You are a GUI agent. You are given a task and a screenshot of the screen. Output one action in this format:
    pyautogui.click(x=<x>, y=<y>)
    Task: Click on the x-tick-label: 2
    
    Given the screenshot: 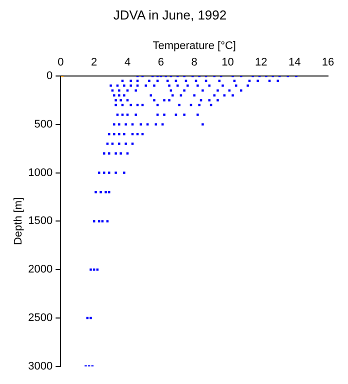 What is the action you would take?
    pyautogui.click(x=94, y=62)
    